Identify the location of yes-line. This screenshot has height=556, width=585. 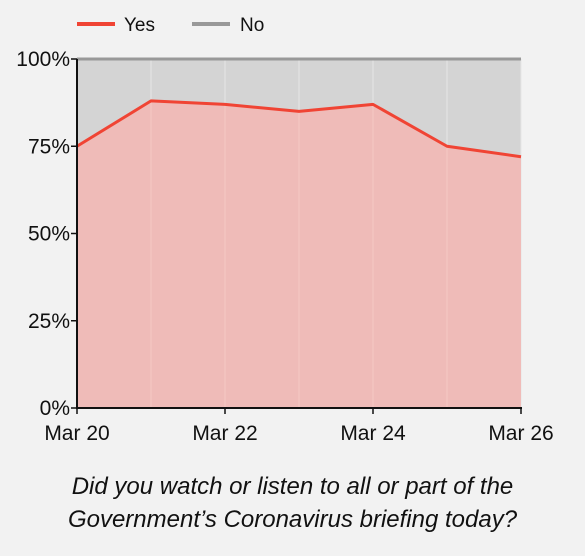
(299, 129).